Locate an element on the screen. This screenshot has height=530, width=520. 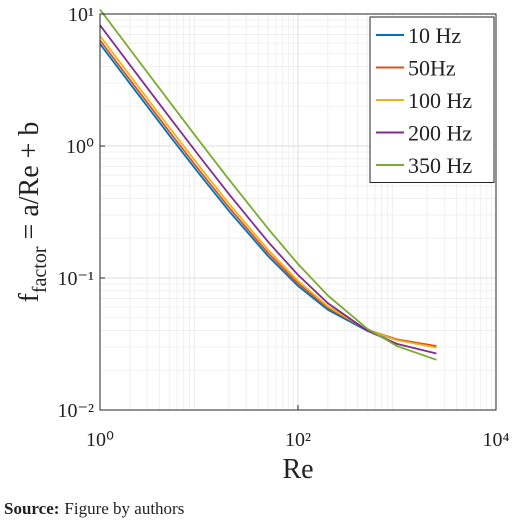
legend-label: 200 Hz is located at coordinates (440, 133).